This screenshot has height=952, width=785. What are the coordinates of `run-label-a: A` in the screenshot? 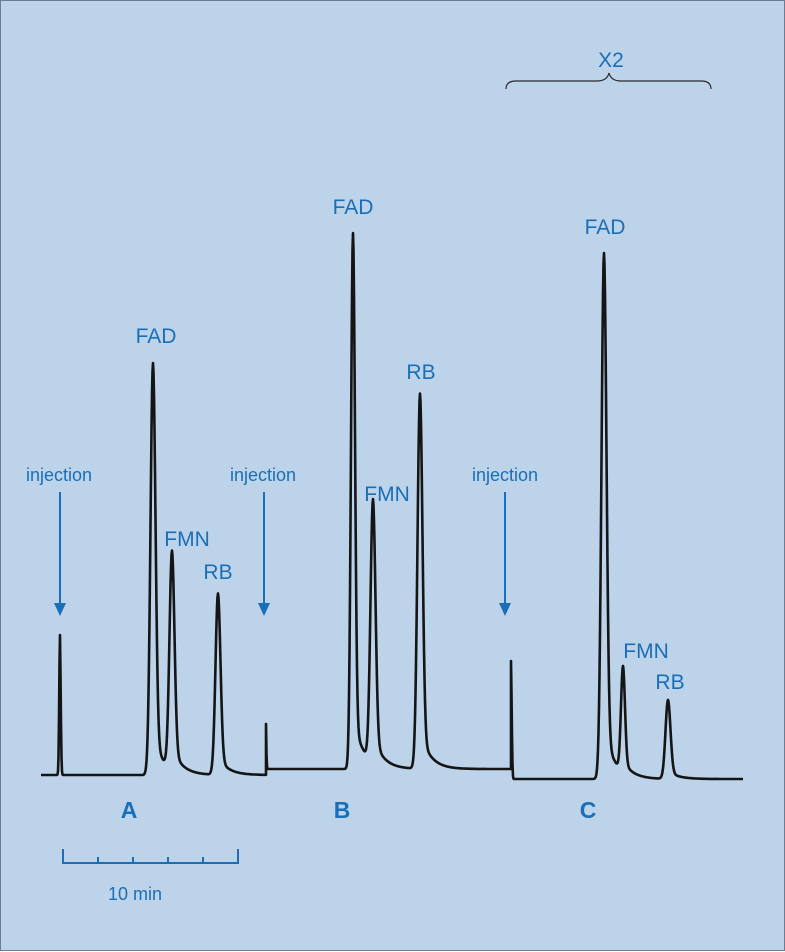 It's located at (129, 810).